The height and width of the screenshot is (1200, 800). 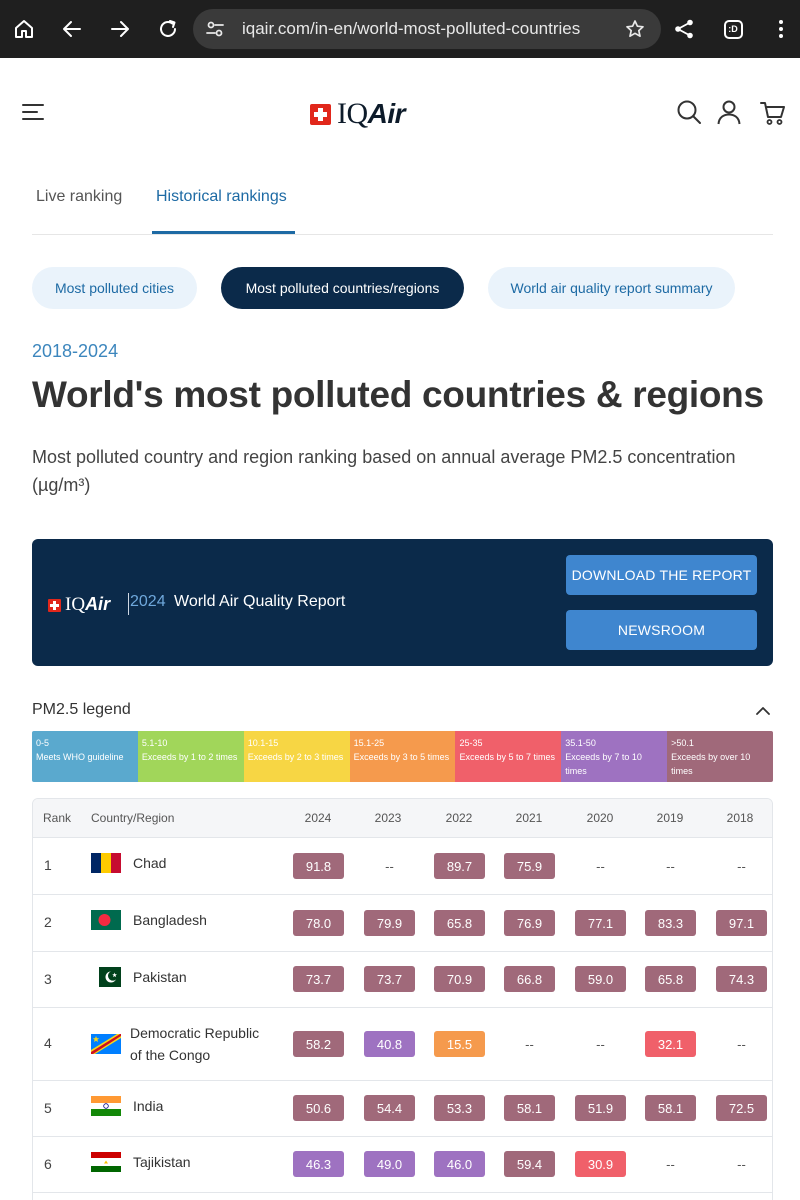 I want to click on download-report-button: DOWNLOAD THE REPORT, so click(x=661, y=575).